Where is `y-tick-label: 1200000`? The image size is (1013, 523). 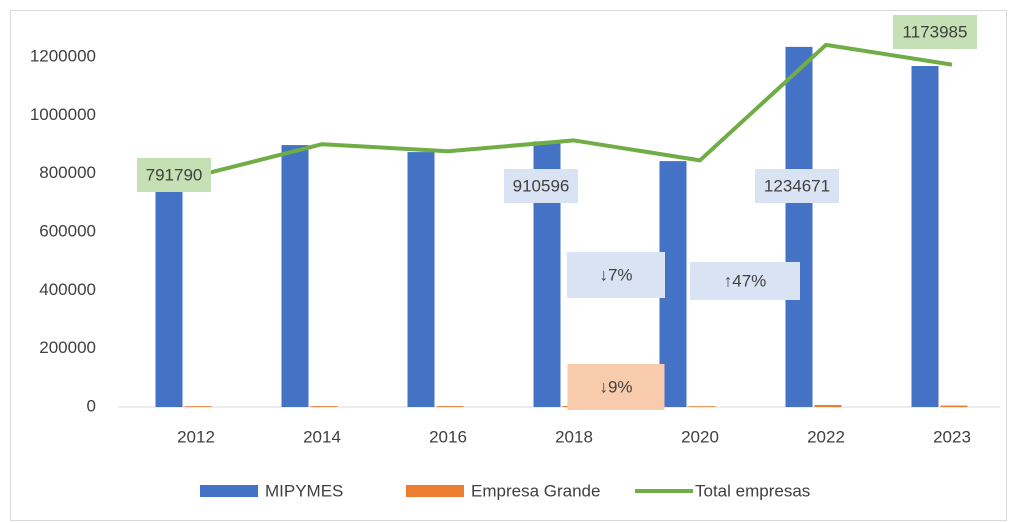
y-tick-label: 1200000 is located at coordinates (63, 55).